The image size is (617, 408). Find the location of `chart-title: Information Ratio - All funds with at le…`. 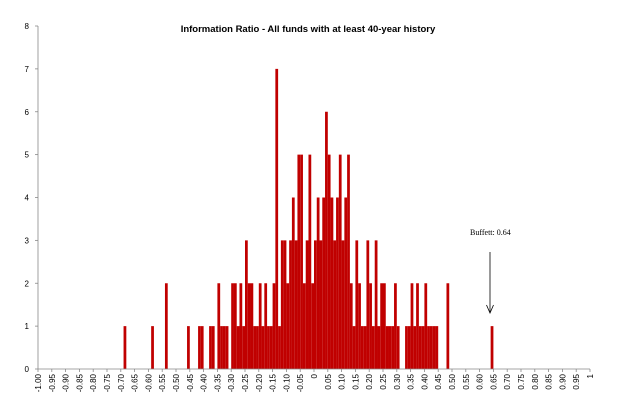

chart-title: Information Ratio - All funds with at le… is located at coordinates (308, 29).